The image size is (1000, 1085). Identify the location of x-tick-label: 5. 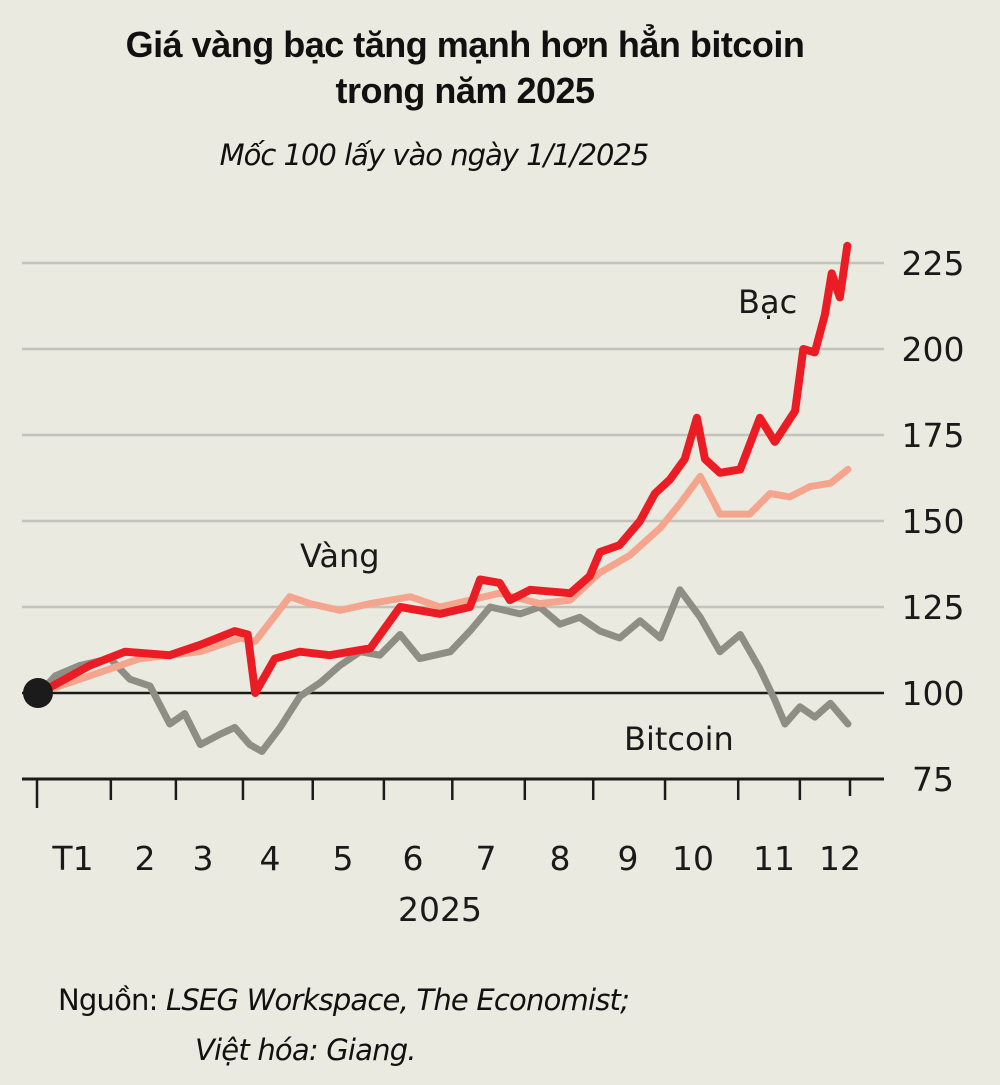
(343, 858).